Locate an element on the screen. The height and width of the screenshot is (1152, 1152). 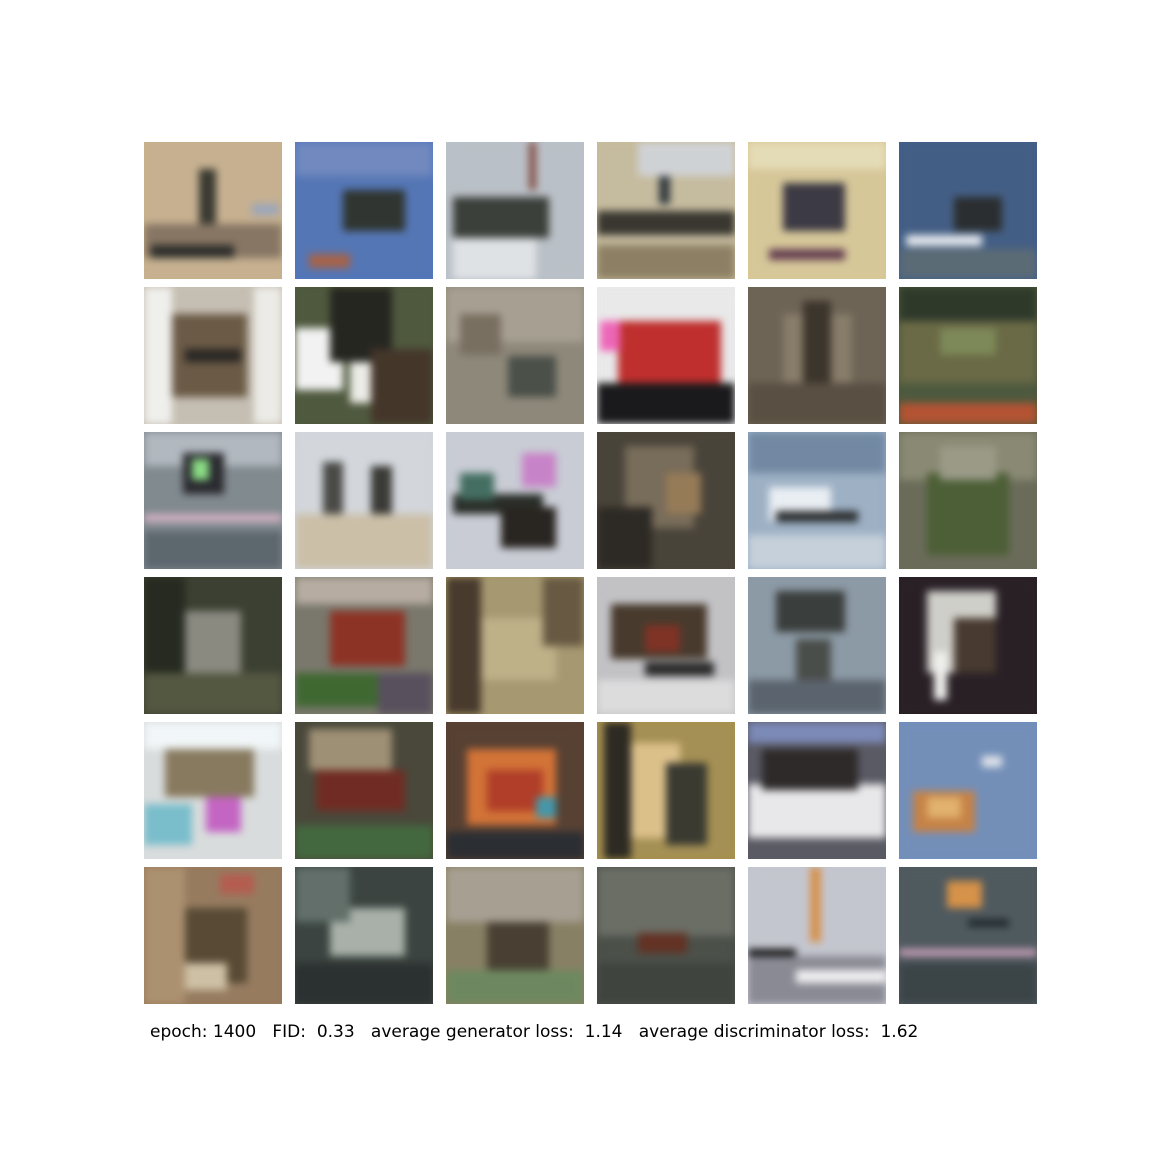
discriminator-loss-value: 1.62 is located at coordinates (899, 1032).